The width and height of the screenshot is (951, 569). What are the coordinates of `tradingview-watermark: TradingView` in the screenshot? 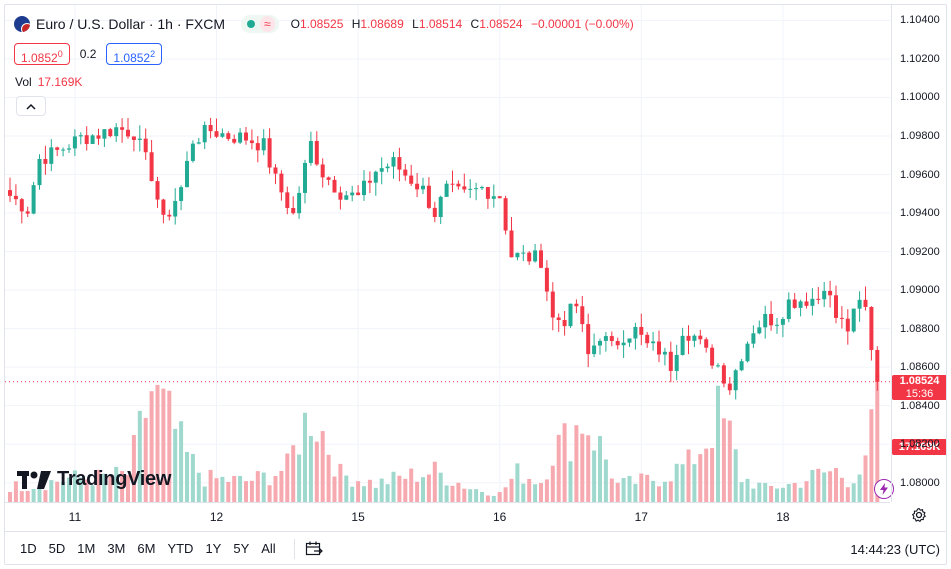 It's located at (94, 479).